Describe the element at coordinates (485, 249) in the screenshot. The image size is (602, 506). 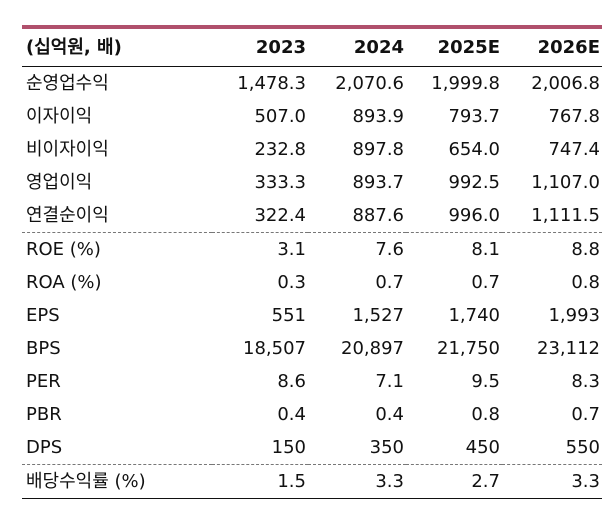
I see `cell-value: 8.1` at that location.